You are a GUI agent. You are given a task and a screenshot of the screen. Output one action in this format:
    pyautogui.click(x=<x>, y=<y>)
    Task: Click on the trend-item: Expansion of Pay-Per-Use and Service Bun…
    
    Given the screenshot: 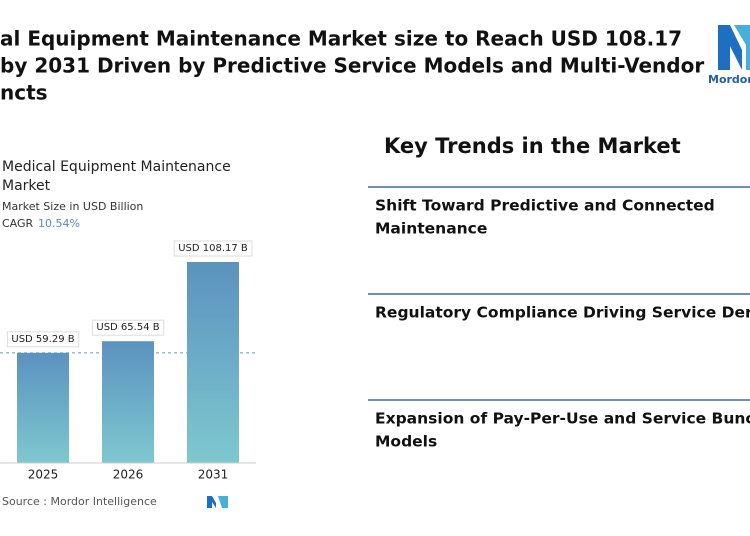 What is the action you would take?
    pyautogui.click(x=562, y=419)
    